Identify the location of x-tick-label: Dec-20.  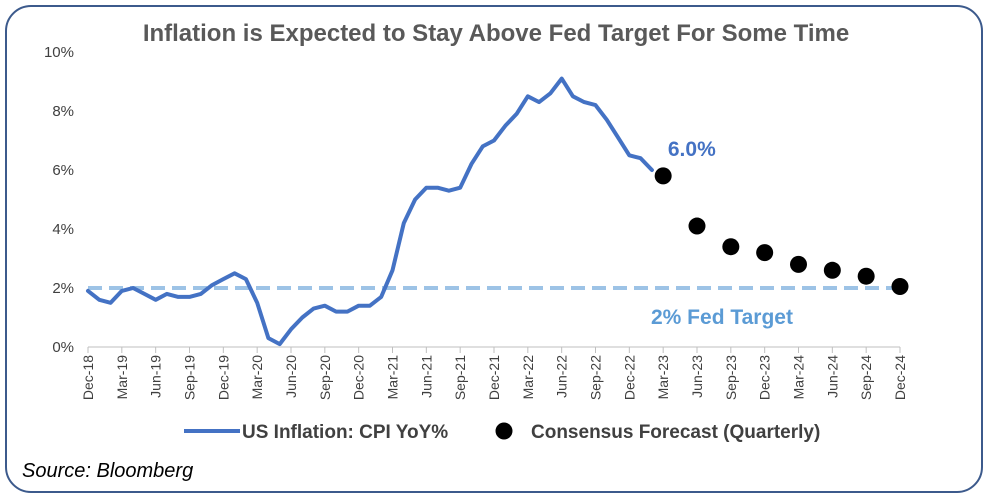
(359, 377).